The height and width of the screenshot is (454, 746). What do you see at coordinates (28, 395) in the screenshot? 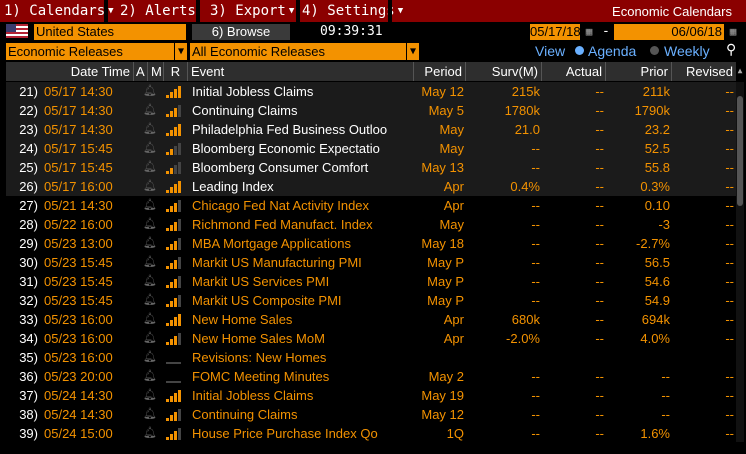
I see `row-number: 37)` at bounding box center [28, 395].